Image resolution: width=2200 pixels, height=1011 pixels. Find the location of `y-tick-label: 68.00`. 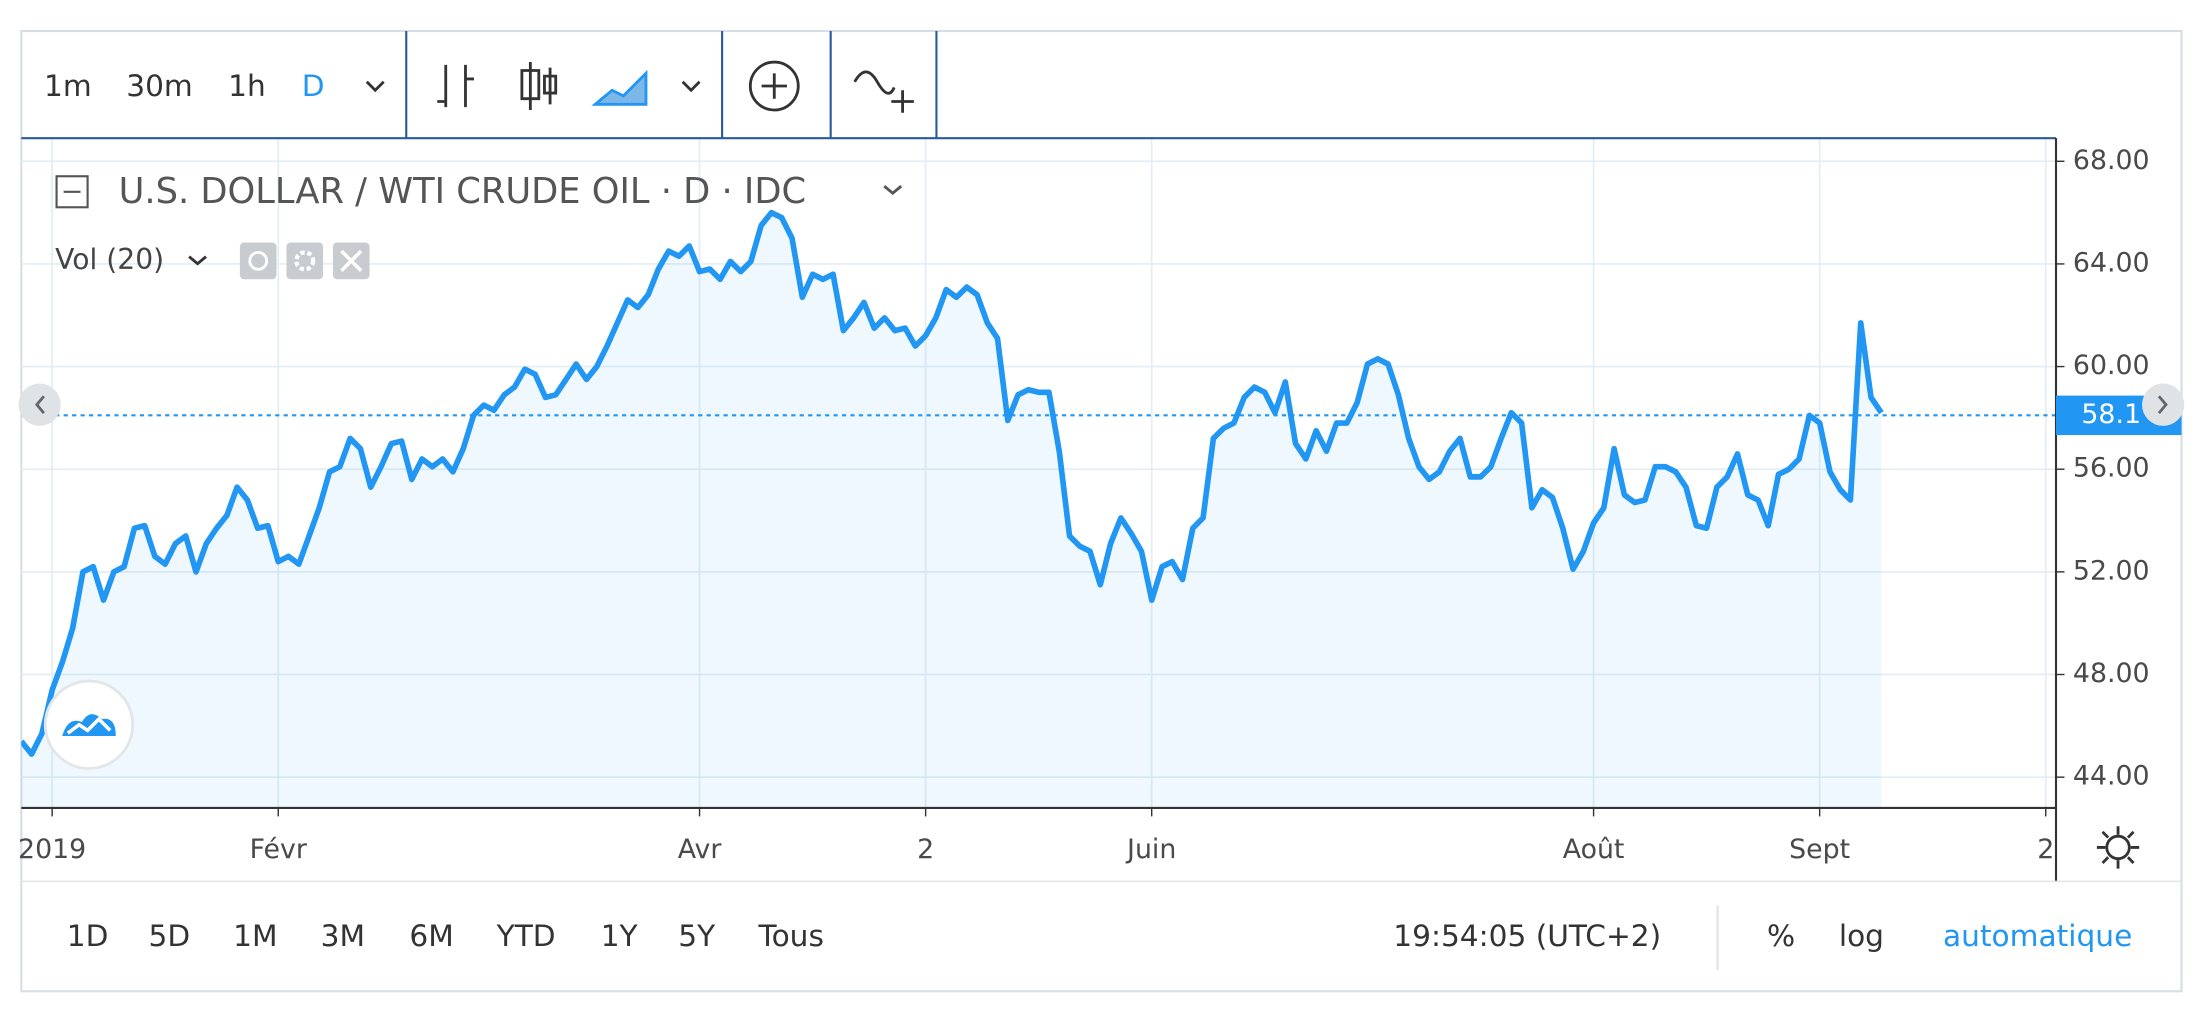

y-tick-label: 68.00 is located at coordinates (2111, 160).